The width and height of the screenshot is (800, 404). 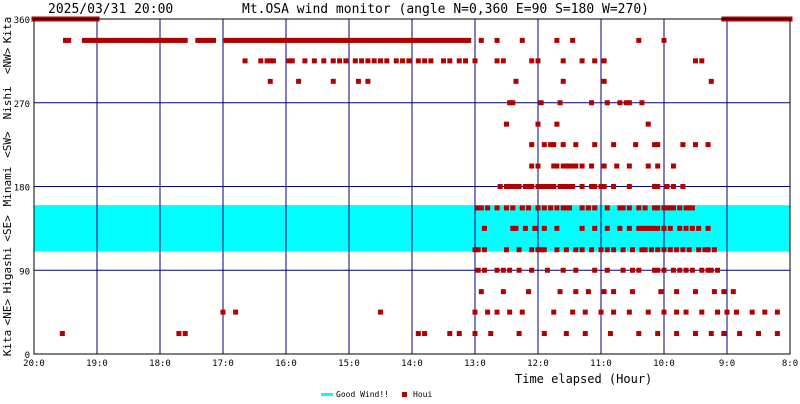 What do you see at coordinates (538, 364) in the screenshot?
I see `x-tick-label: 12:0` at bounding box center [538, 364].